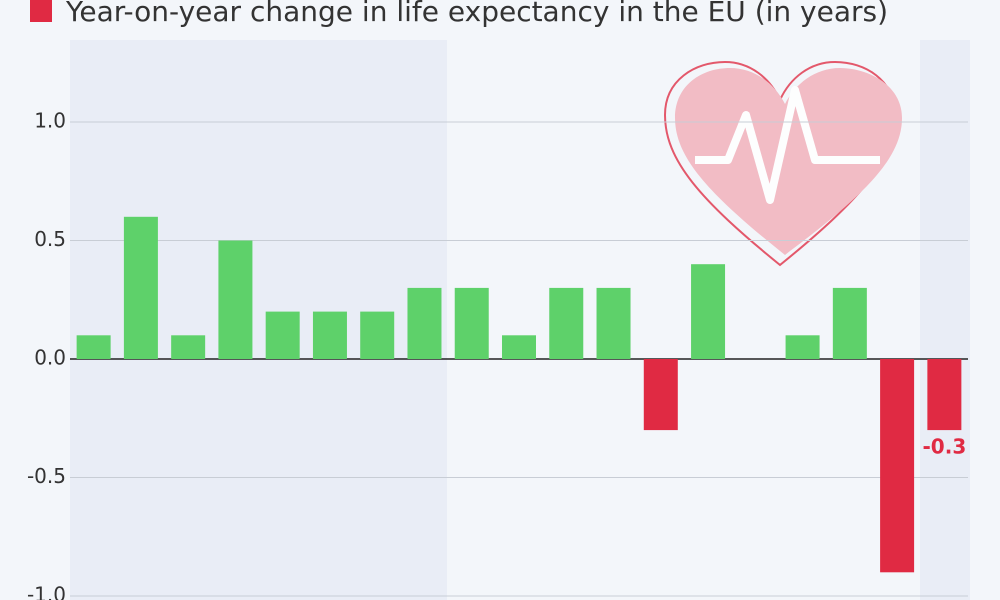 The image size is (1000, 600). I want to click on y-tick-label: 1.0, so click(50, 121).